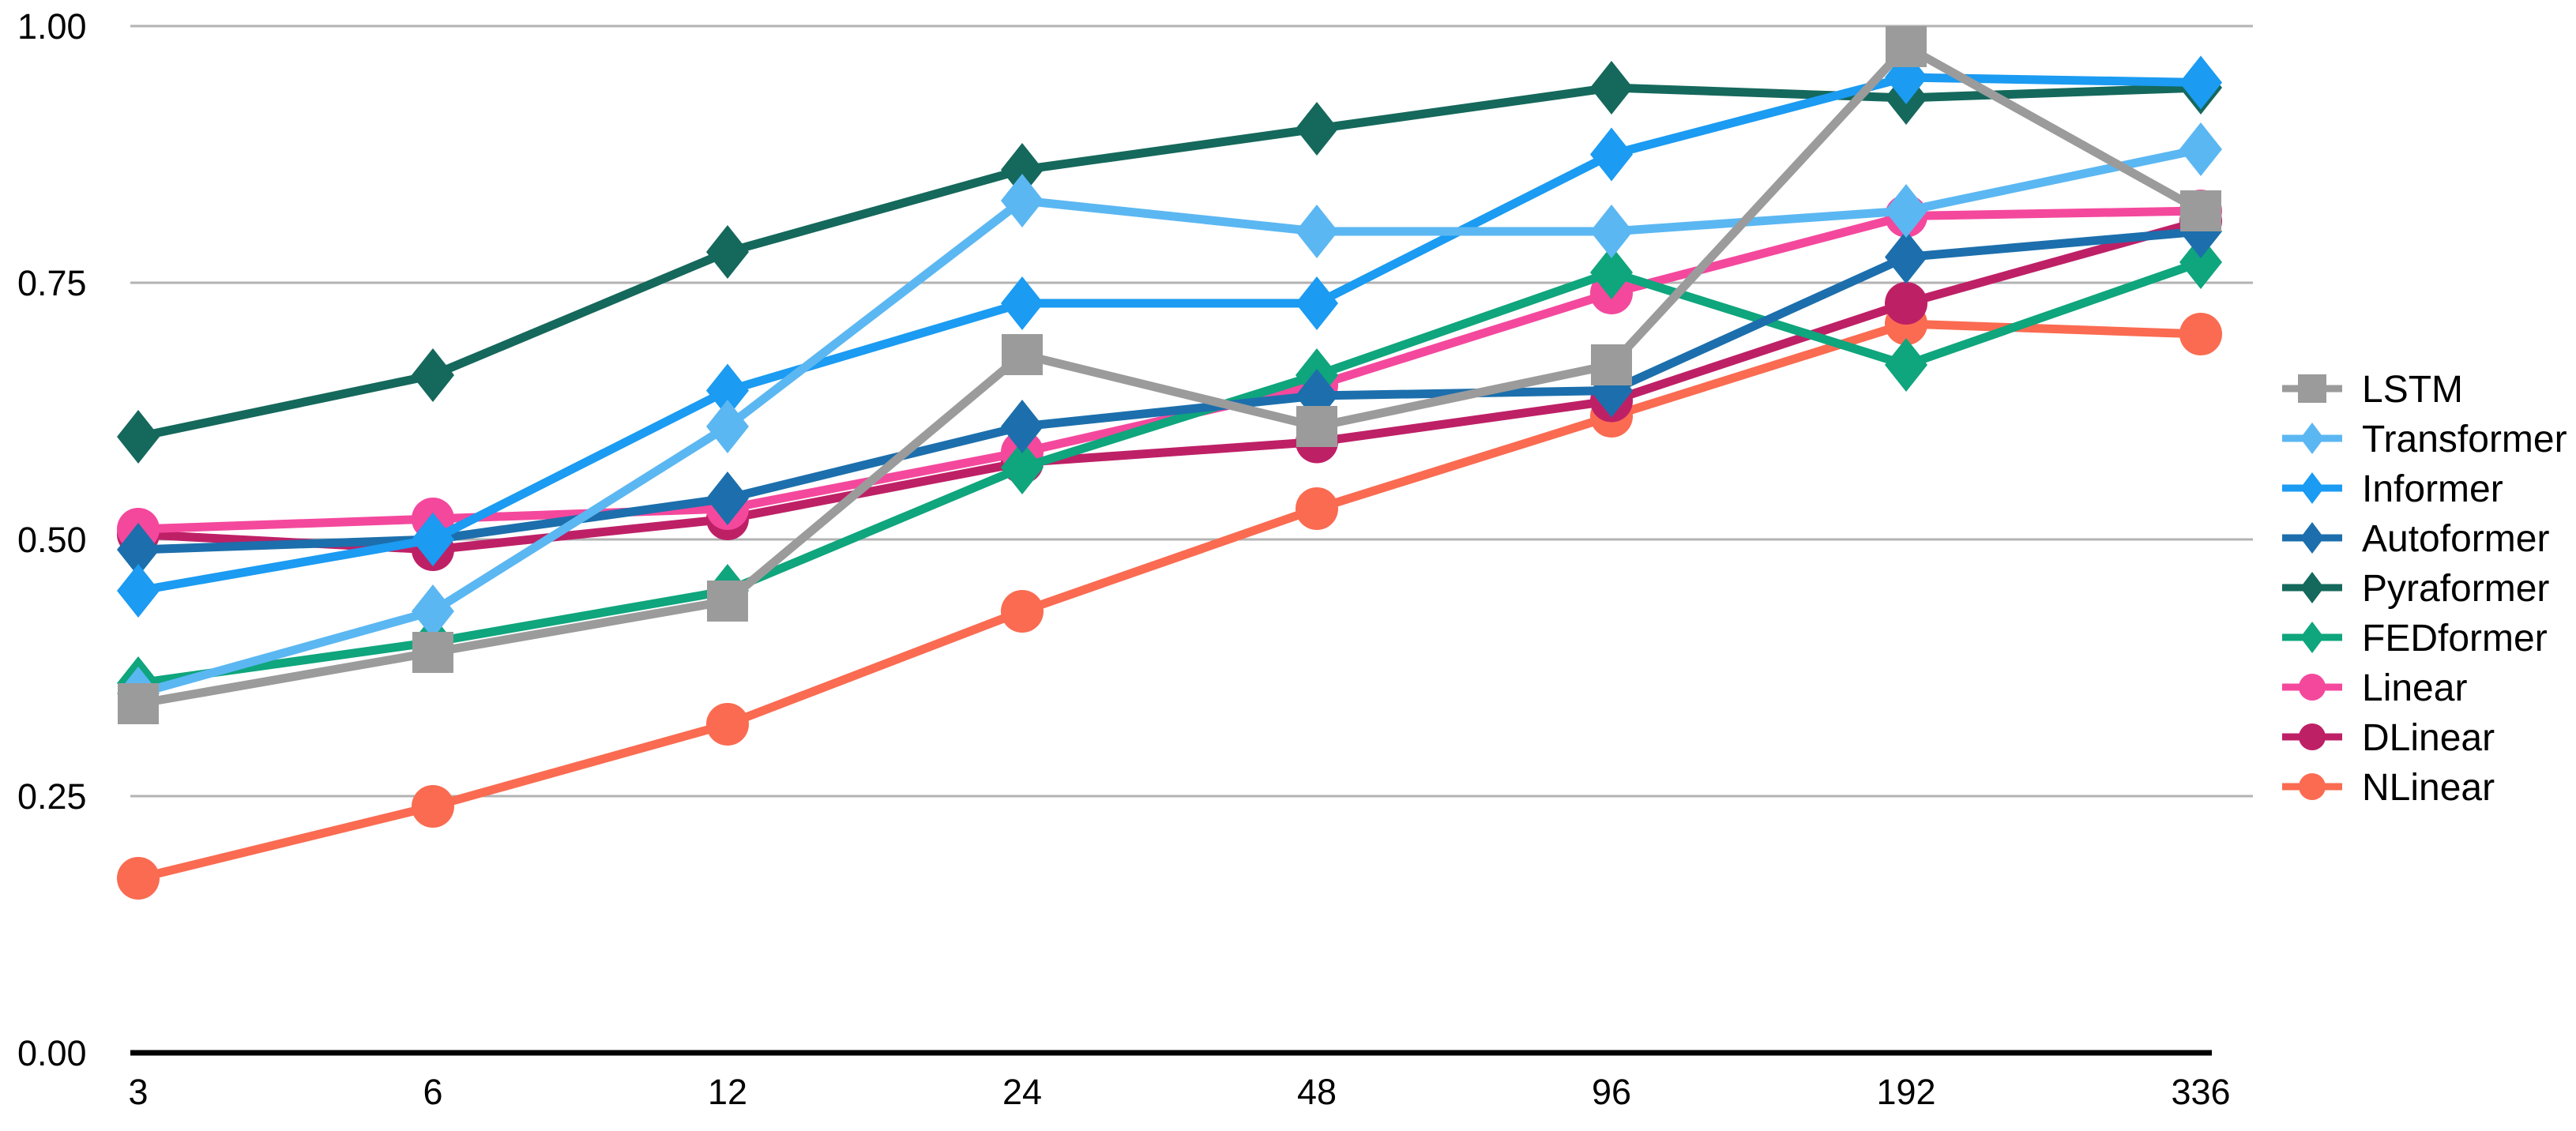 This screenshot has height=1131, width=2576. I want to click on x-axis-tick-label: 192, so click(1905, 1092).